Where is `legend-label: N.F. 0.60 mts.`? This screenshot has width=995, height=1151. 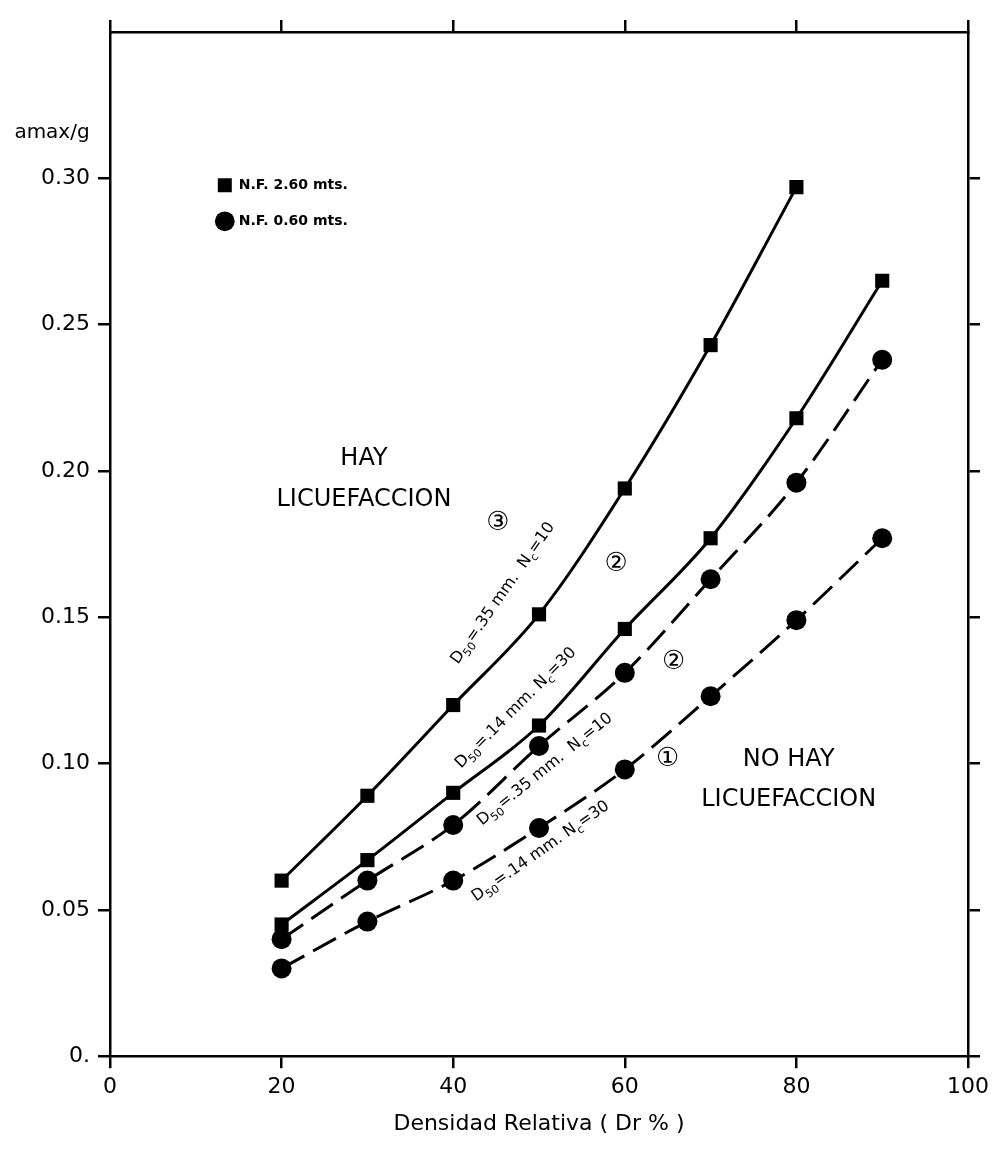
legend-label: N.F. 0.60 mts. is located at coordinates (293, 219).